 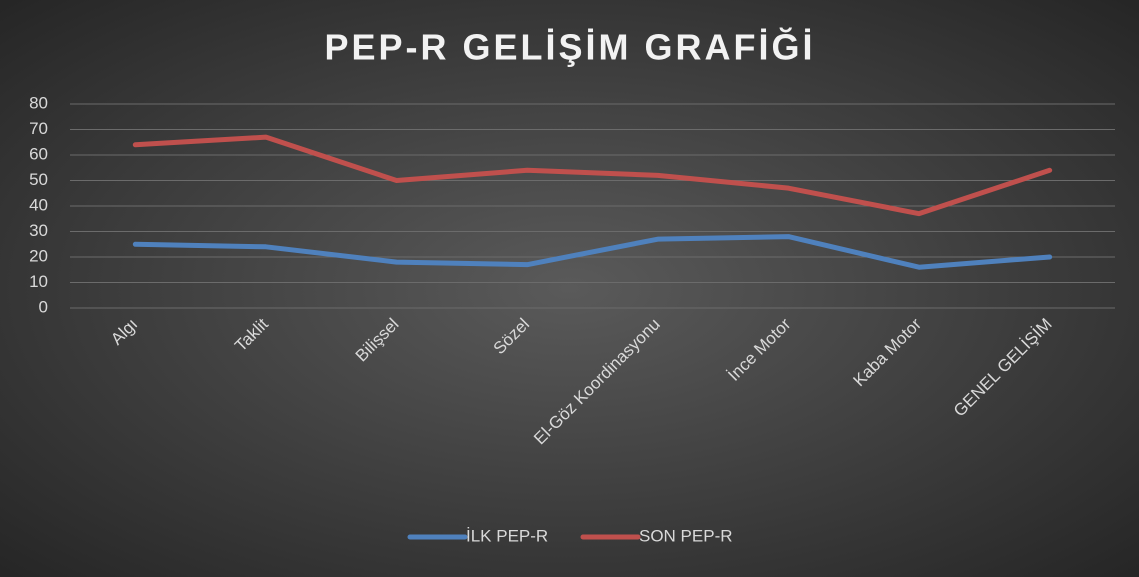 I want to click on y-tick-label: 40, so click(x=38, y=204).